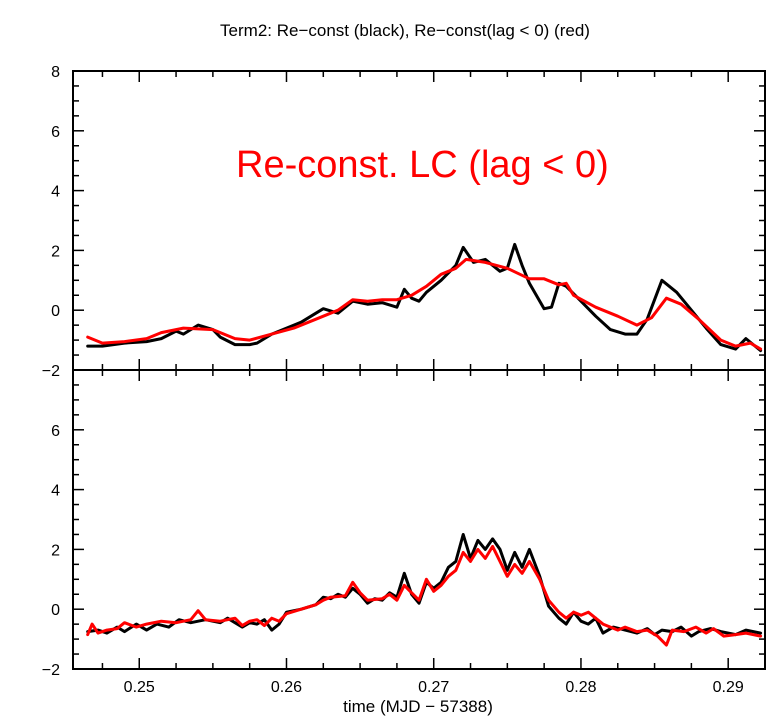  Describe the element at coordinates (55, 251) in the screenshot. I see `top-ytick-label: 2` at that location.